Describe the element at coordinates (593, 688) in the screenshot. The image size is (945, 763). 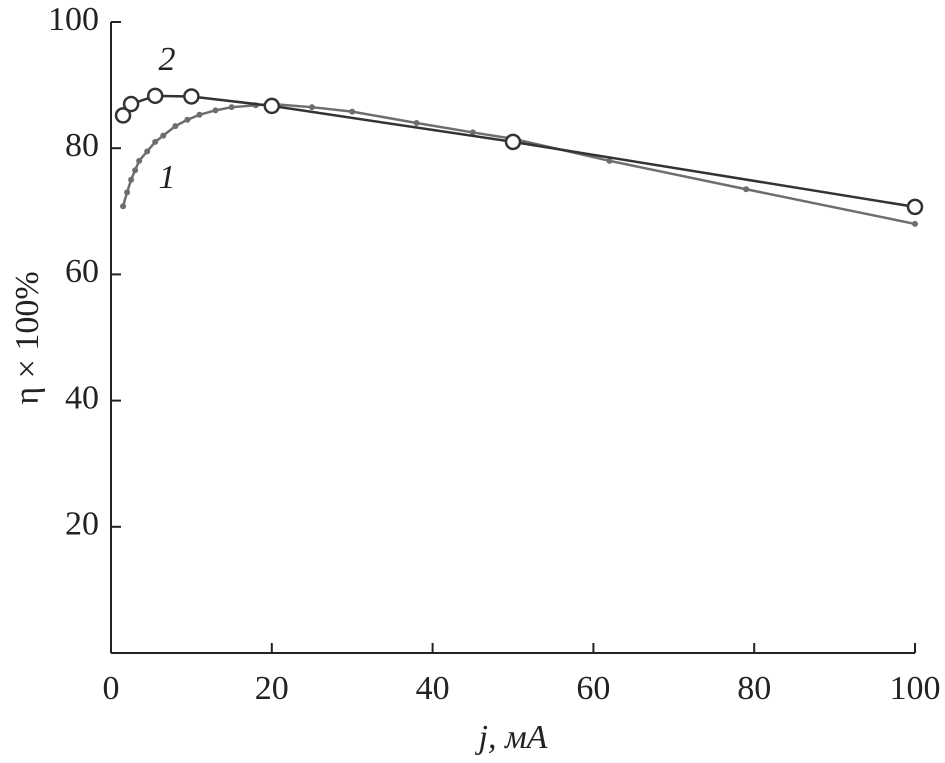
I see `x-tick-label: 60` at that location.